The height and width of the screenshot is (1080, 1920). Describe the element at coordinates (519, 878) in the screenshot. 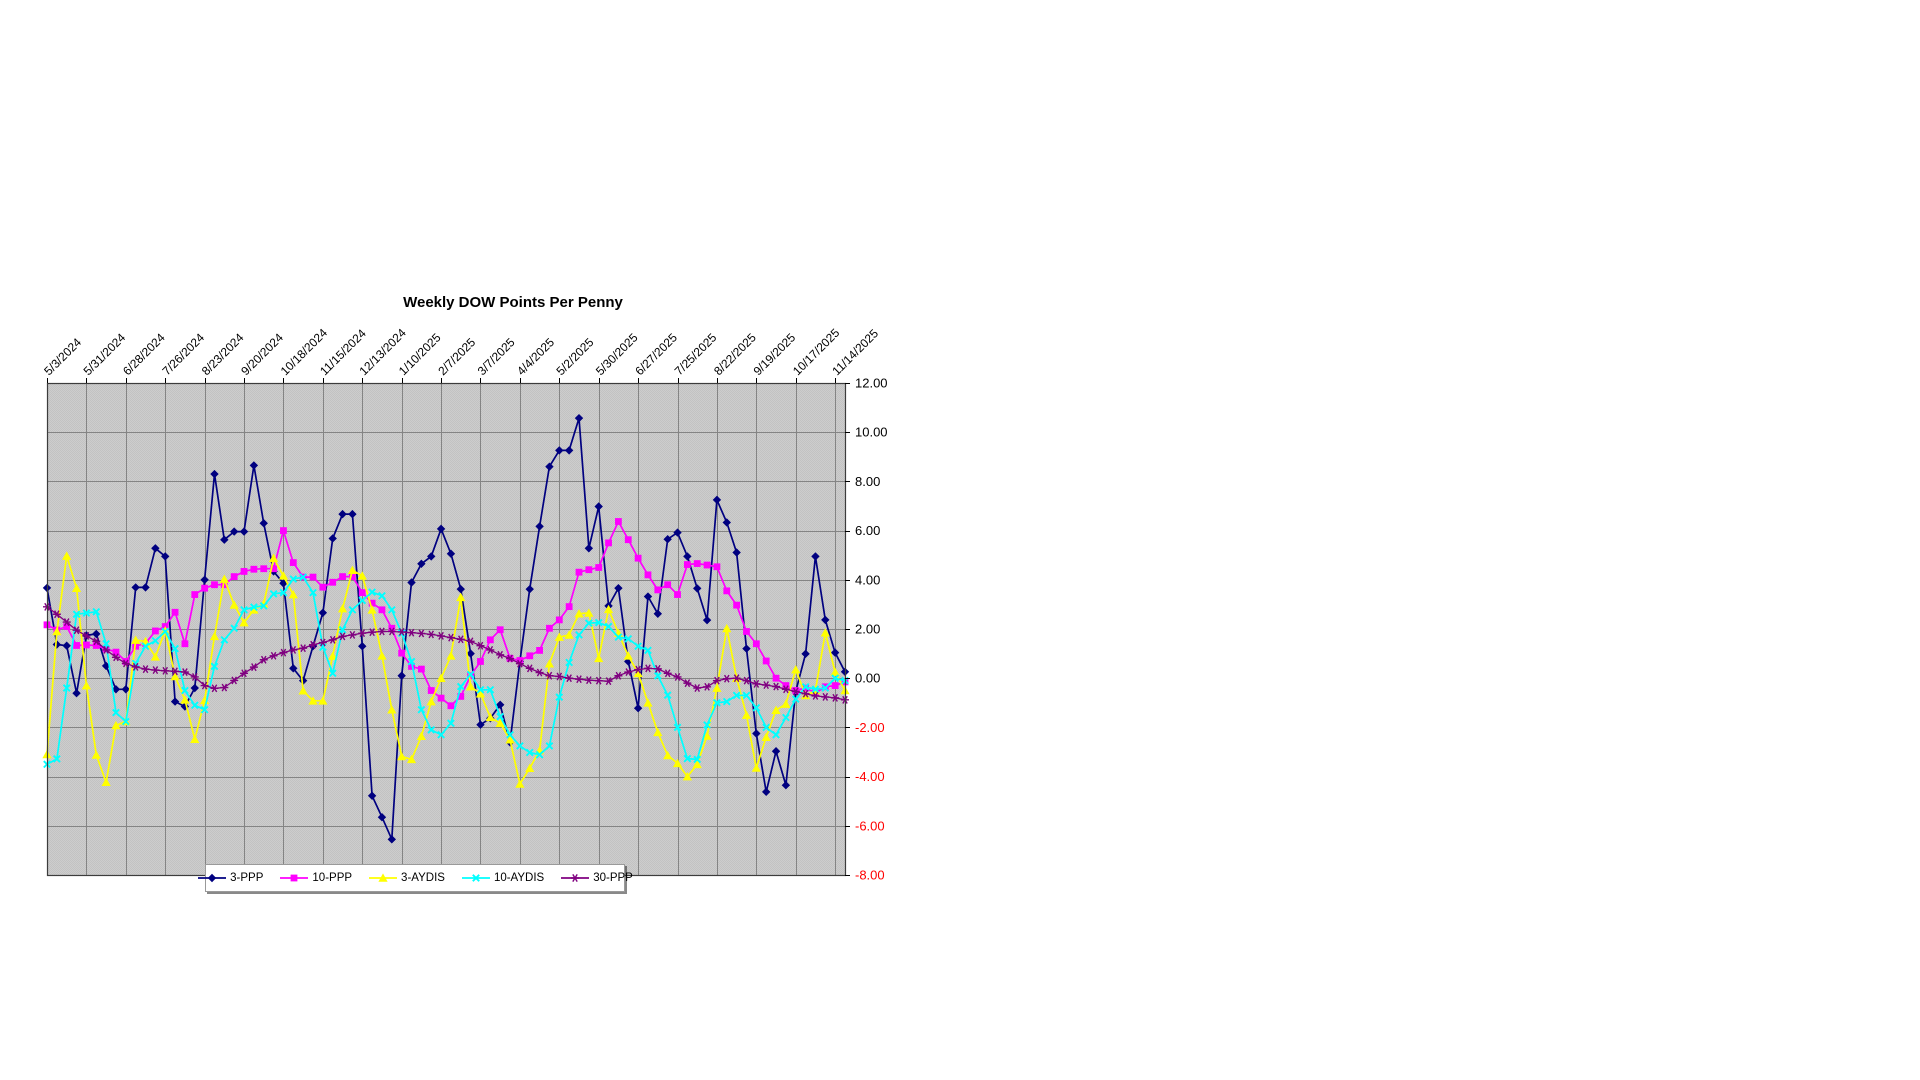

I see `legend-item-label: 10-AYDIS` at that location.